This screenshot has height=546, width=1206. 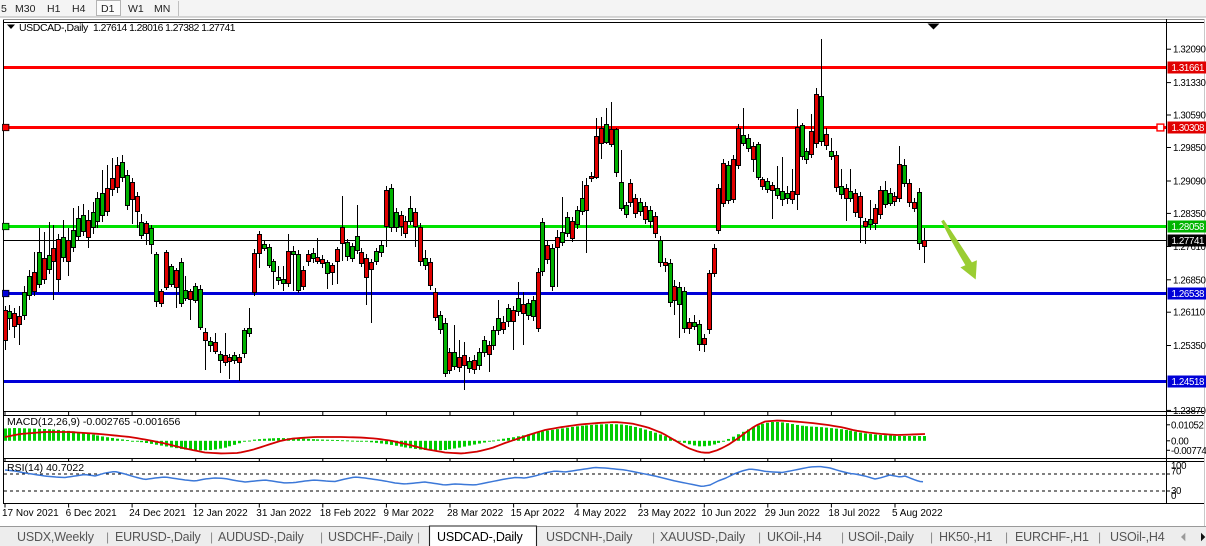 I want to click on svg-text: 28 Mar 2022, so click(x=475, y=513).